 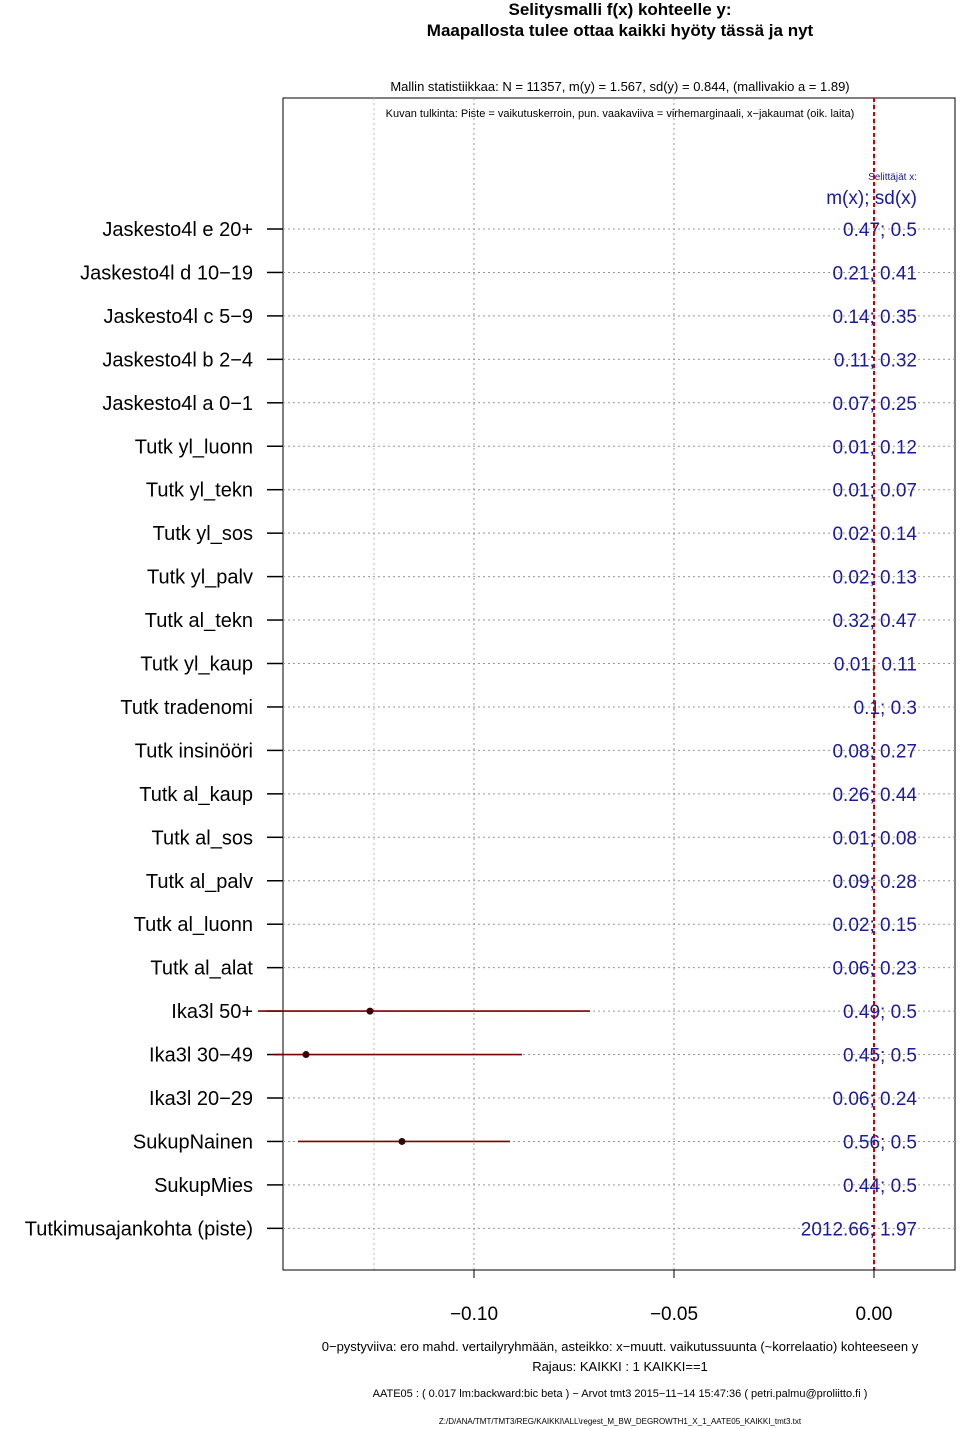 What do you see at coordinates (871, 198) in the screenshot?
I see `right-header: m(x); sd(x)` at bounding box center [871, 198].